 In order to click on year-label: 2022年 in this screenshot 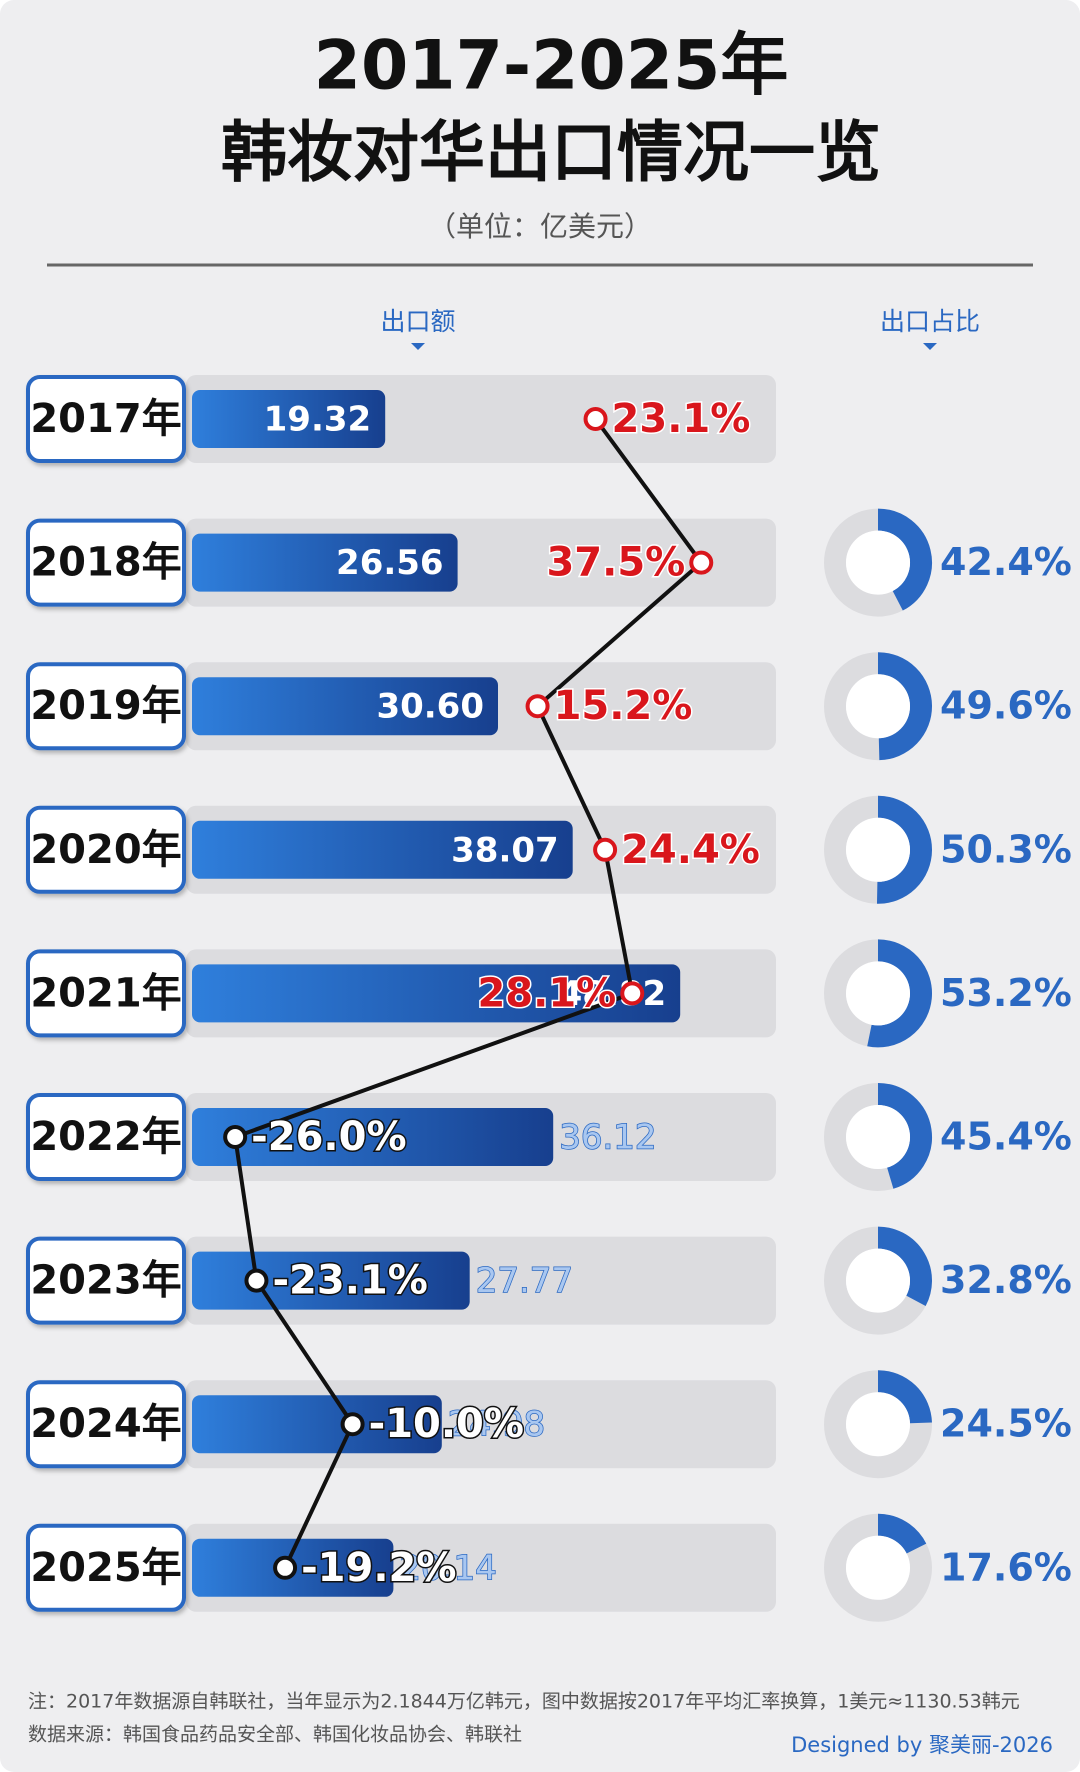, I will do `click(105, 1137)`.